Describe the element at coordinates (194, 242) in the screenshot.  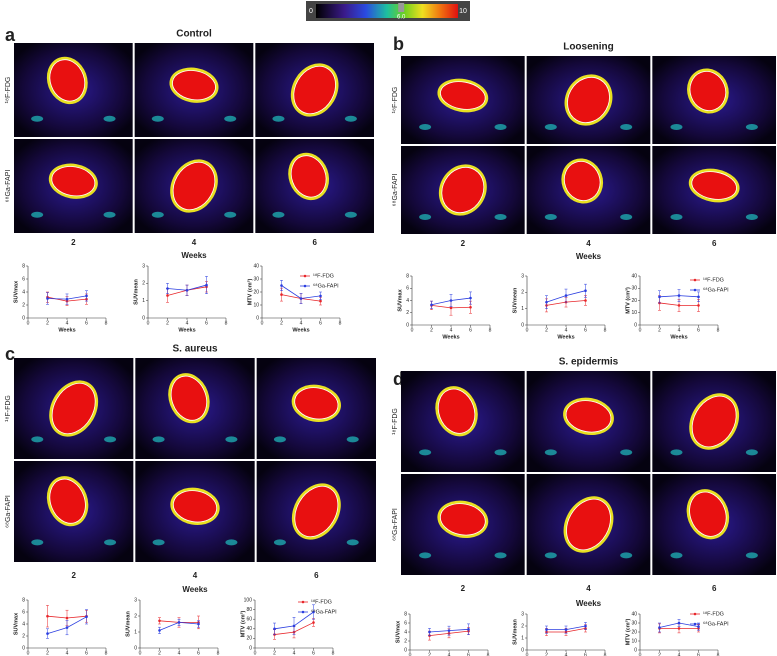
I see `week-label: 4` at that location.